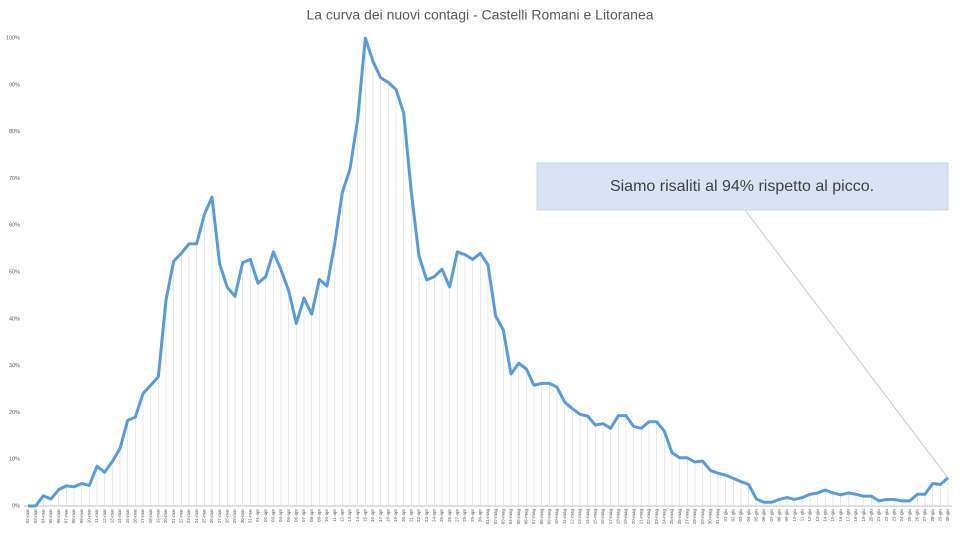 This screenshot has width=960, height=533. Describe the element at coordinates (311, 516) in the screenshot. I see `x-tick-label: 08-apr` at that location.